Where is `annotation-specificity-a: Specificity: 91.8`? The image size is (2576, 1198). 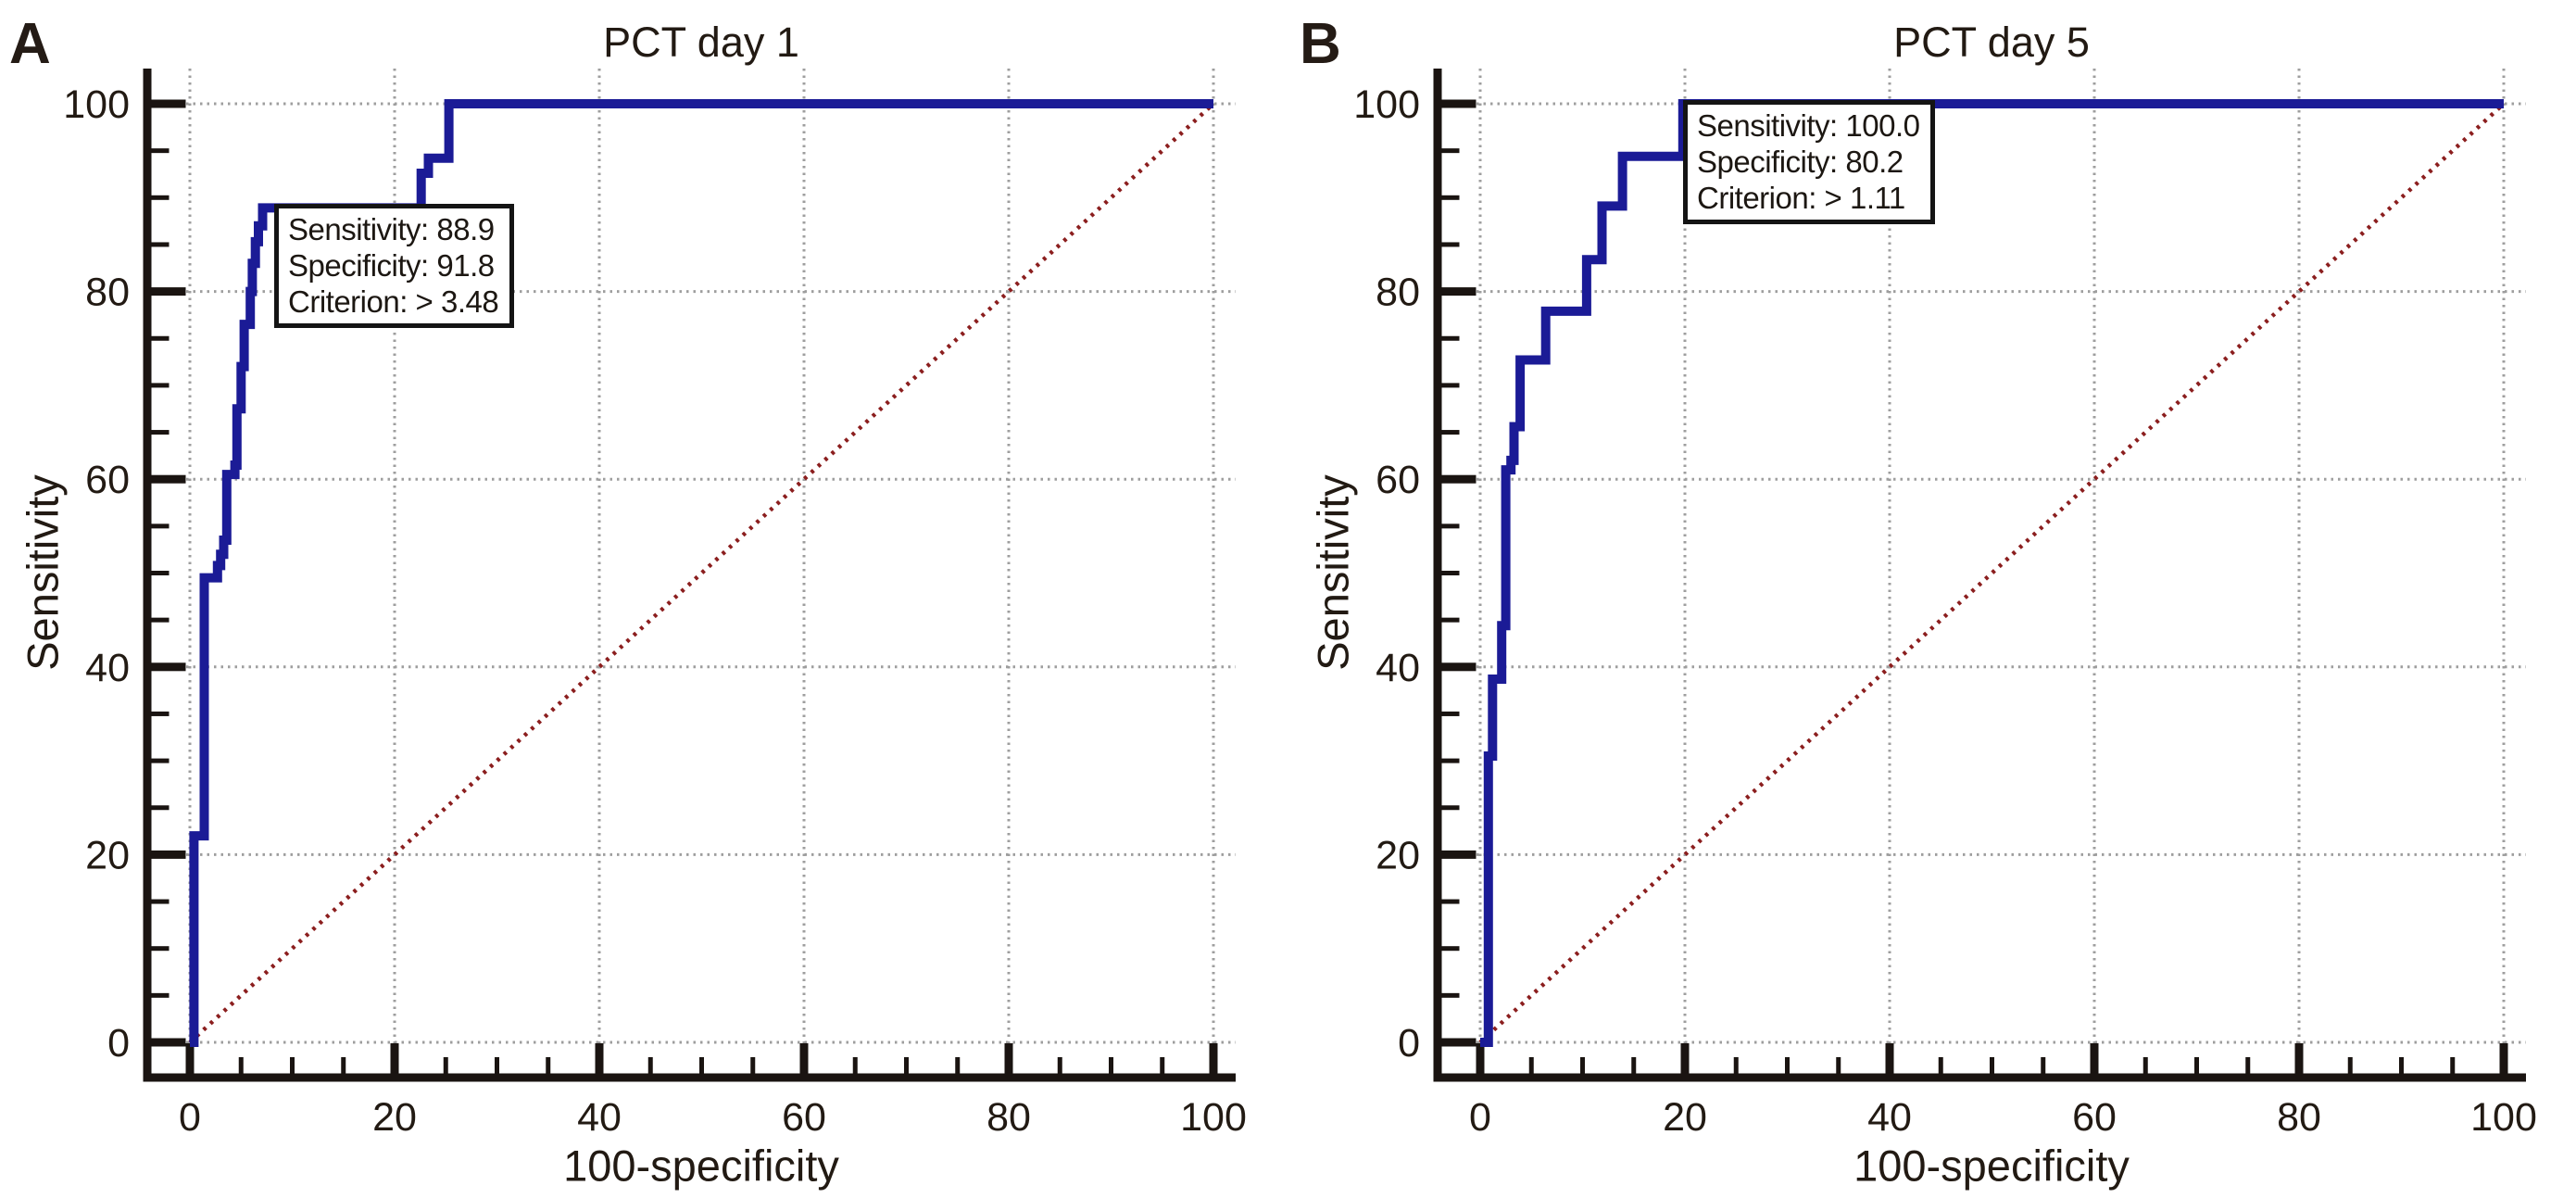
annotation-specificity-a: Specificity: 91.8 is located at coordinates (391, 265).